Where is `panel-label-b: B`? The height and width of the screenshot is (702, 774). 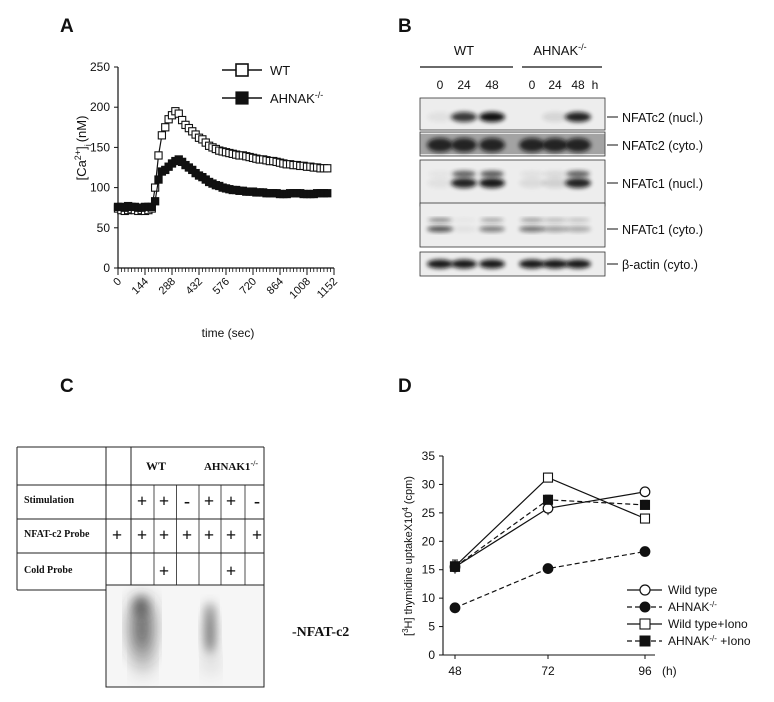
panel-label-b: B is located at coordinates (405, 26).